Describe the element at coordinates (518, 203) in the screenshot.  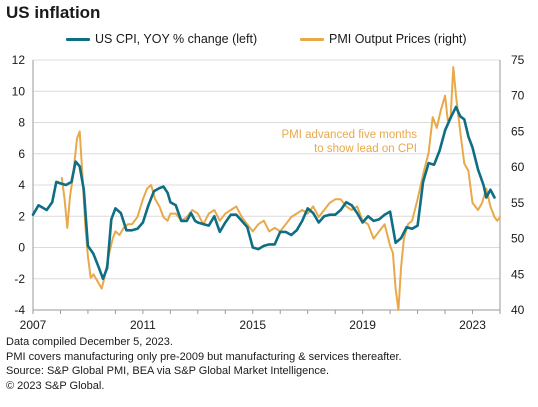
I see `right-tick-label: 55` at that location.